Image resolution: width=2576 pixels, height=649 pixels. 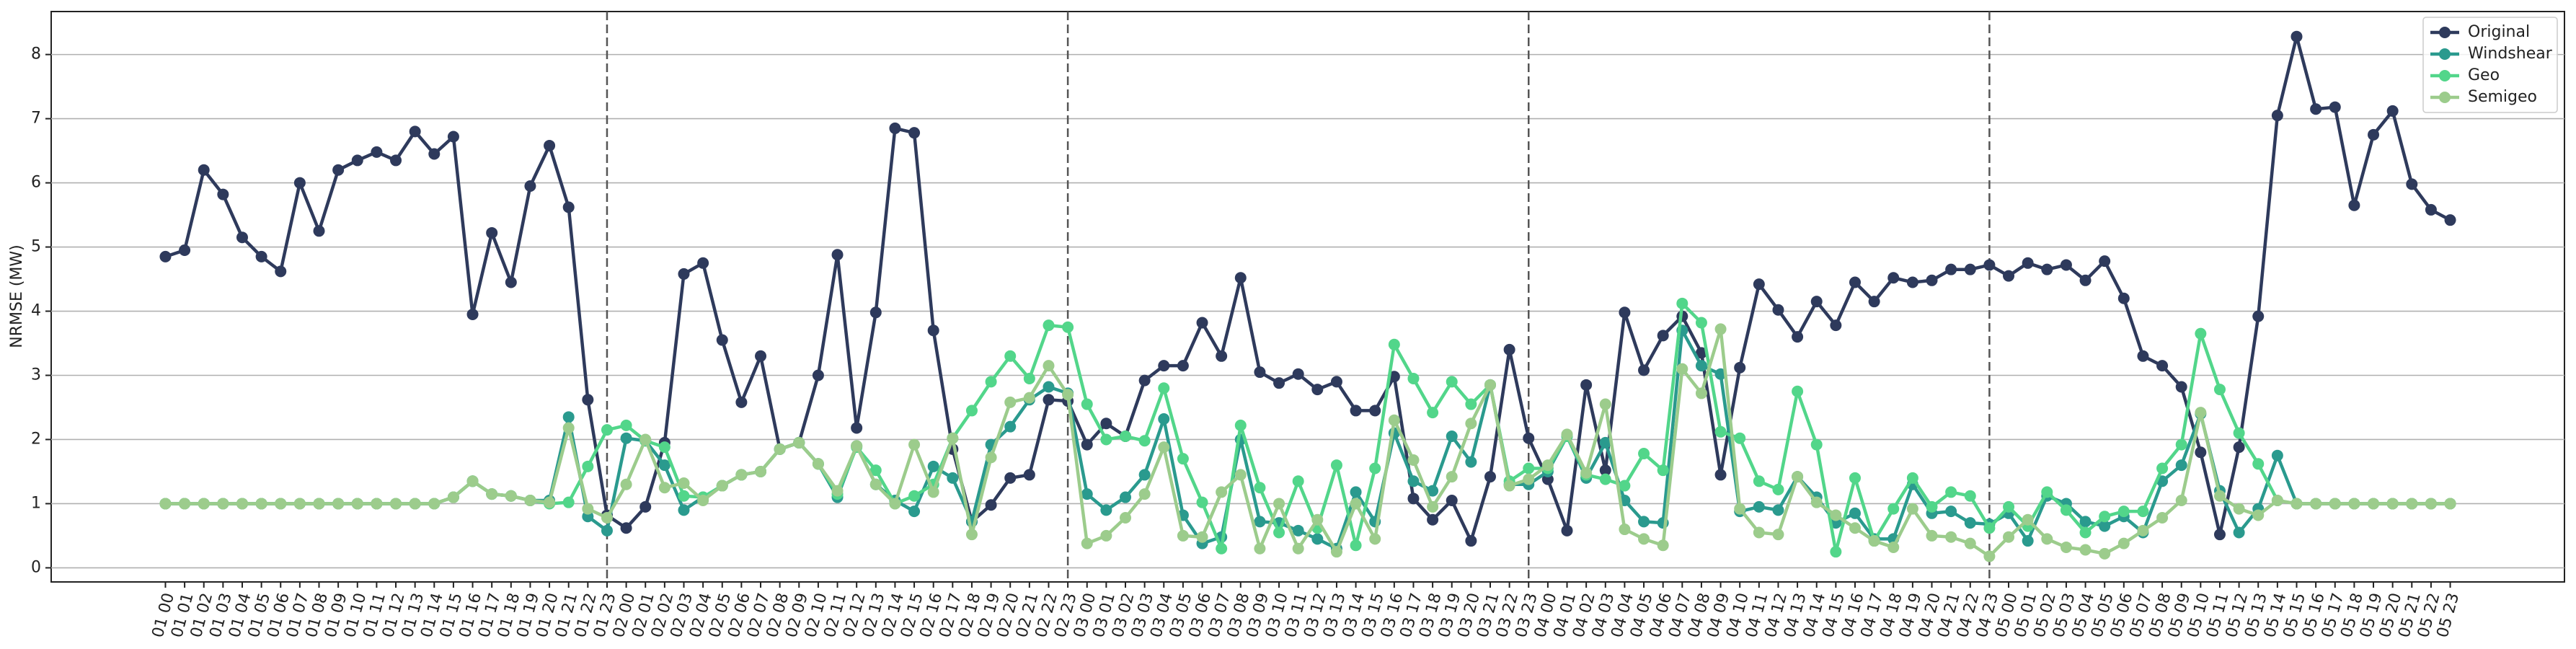 I want to click on y-tick-label: 0, so click(x=36, y=567).